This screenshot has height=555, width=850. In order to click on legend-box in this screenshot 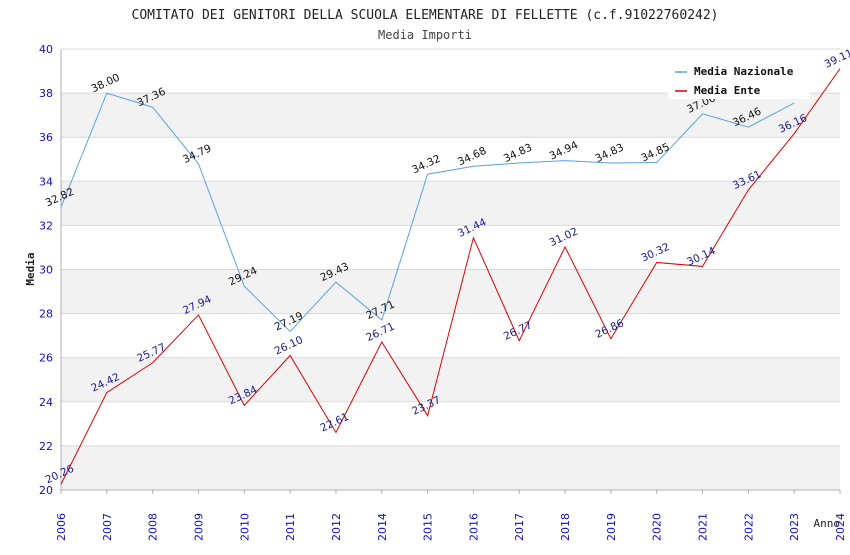, I will do `click(739, 79)`.